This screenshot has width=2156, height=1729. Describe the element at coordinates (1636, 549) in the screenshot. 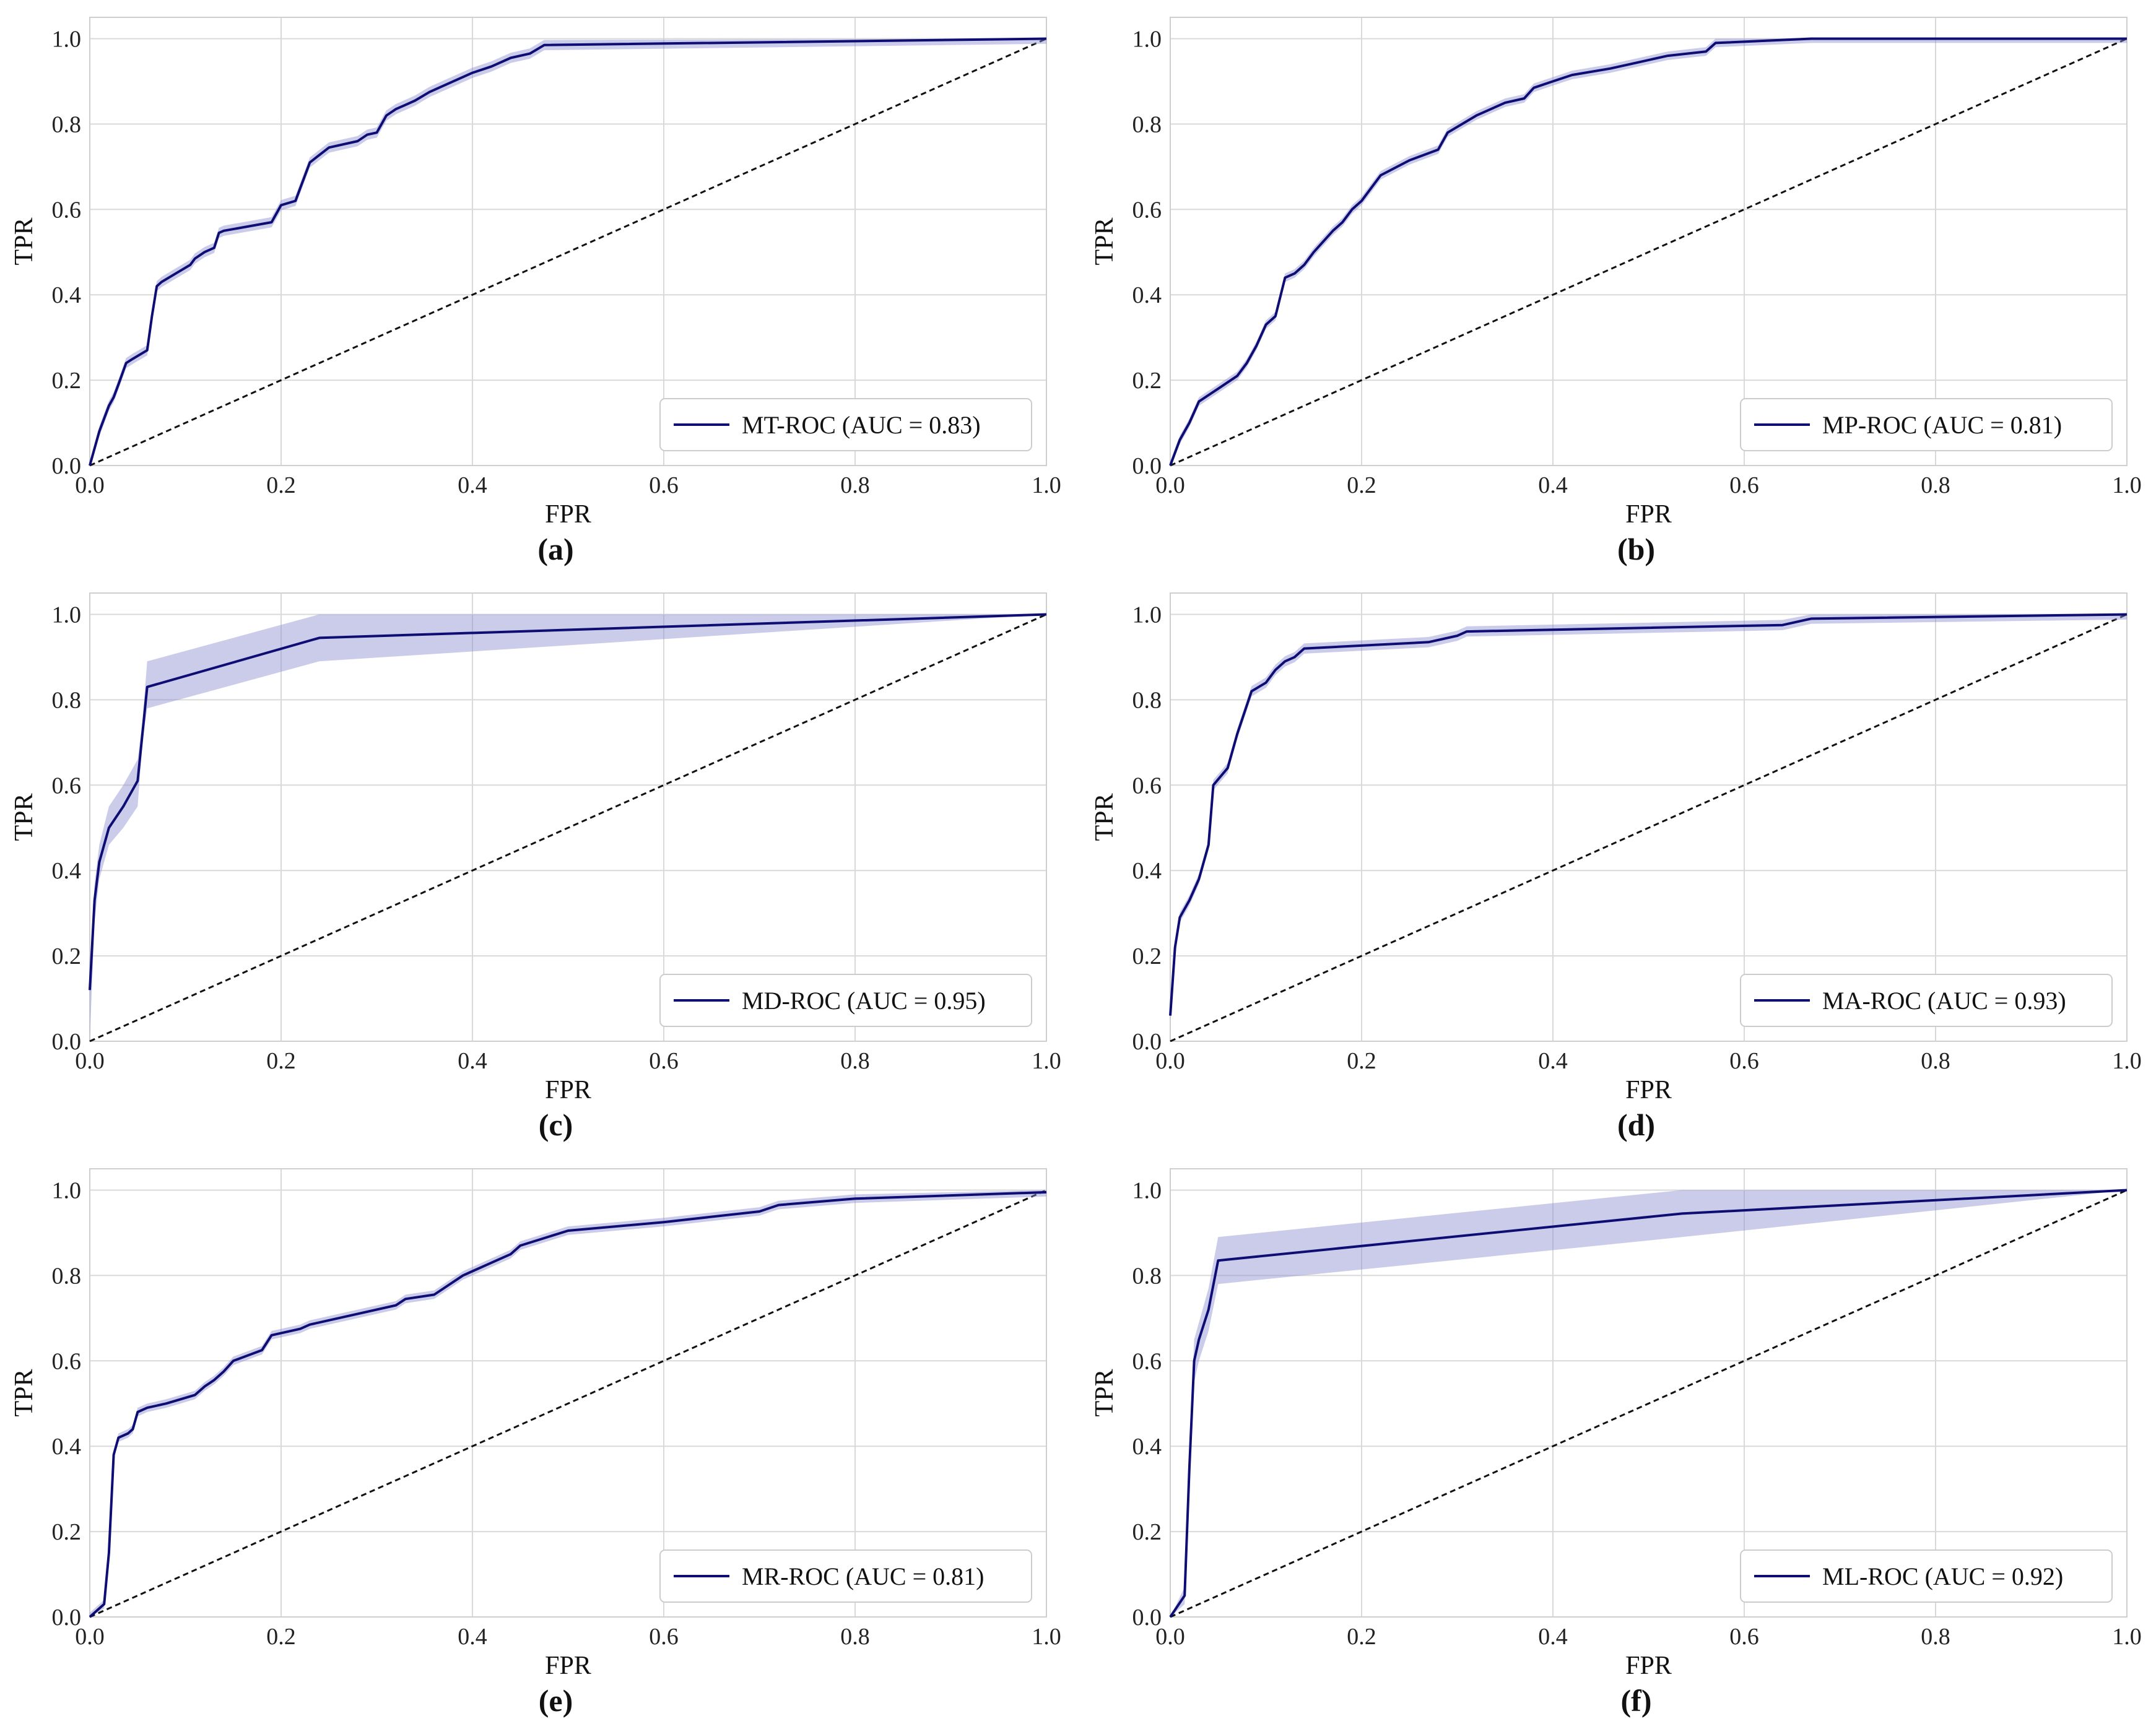

I see `panel-caption: (b)` at that location.